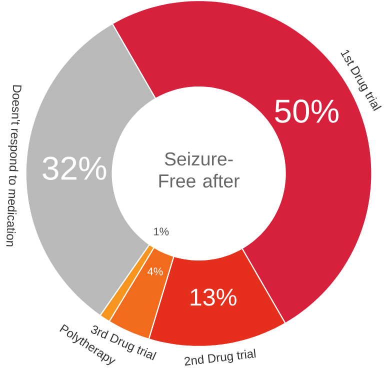  What do you see at coordinates (220, 357) in the screenshot?
I see `slice-label: 2nd Drug trial` at bounding box center [220, 357].